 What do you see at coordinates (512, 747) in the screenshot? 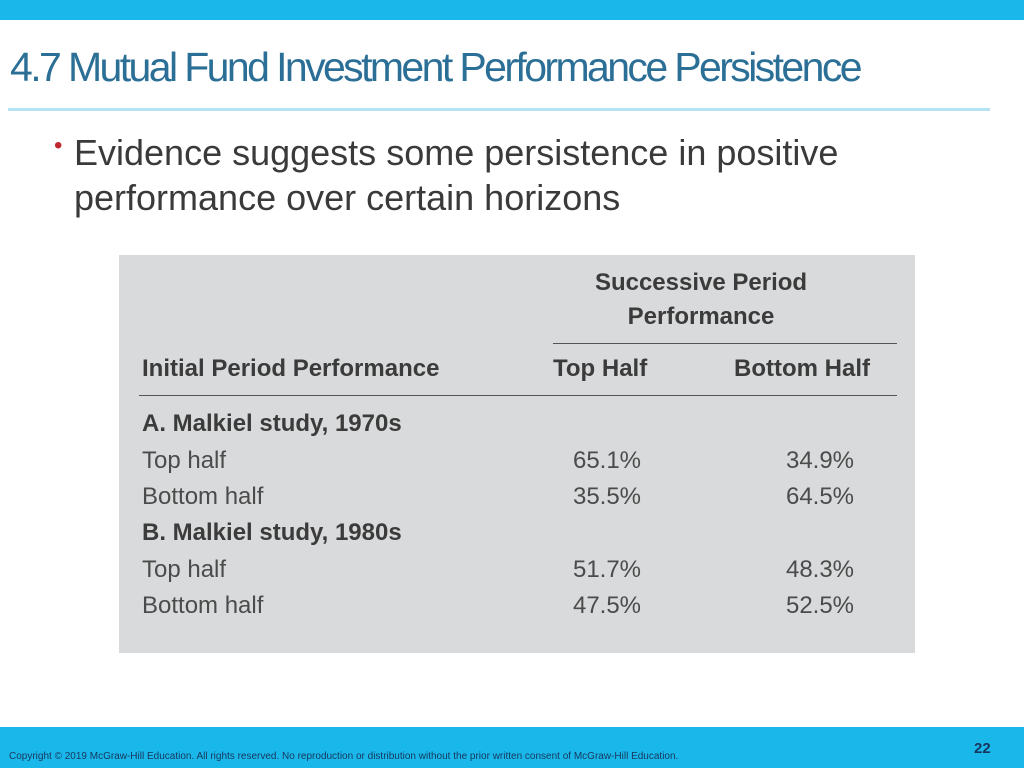
I see `footer-bar` at bounding box center [512, 747].